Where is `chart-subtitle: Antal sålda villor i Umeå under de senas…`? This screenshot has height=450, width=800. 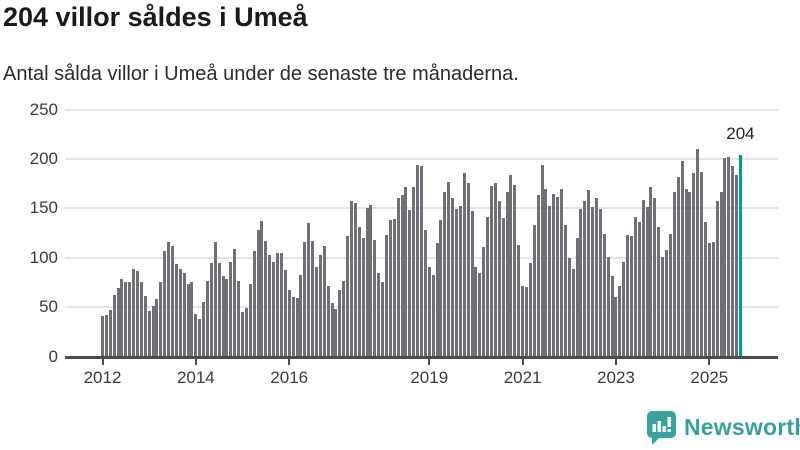
chart-subtitle: Antal sålda villor i Umeå under de senas… is located at coordinates (261, 74).